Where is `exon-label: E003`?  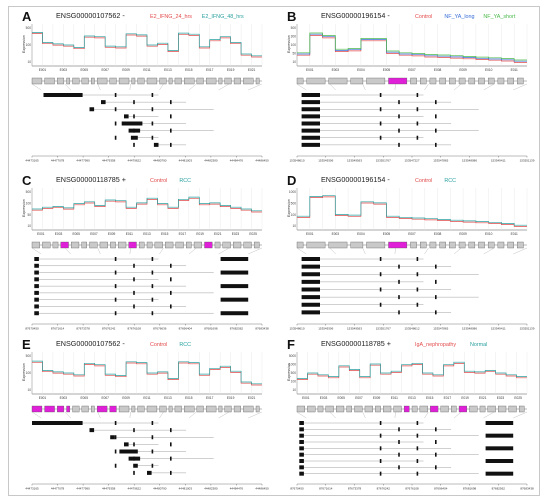
exon-label: E003 is located at coordinates (64, 398).